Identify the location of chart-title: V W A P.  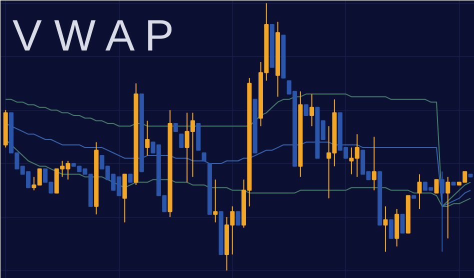
(93, 36).